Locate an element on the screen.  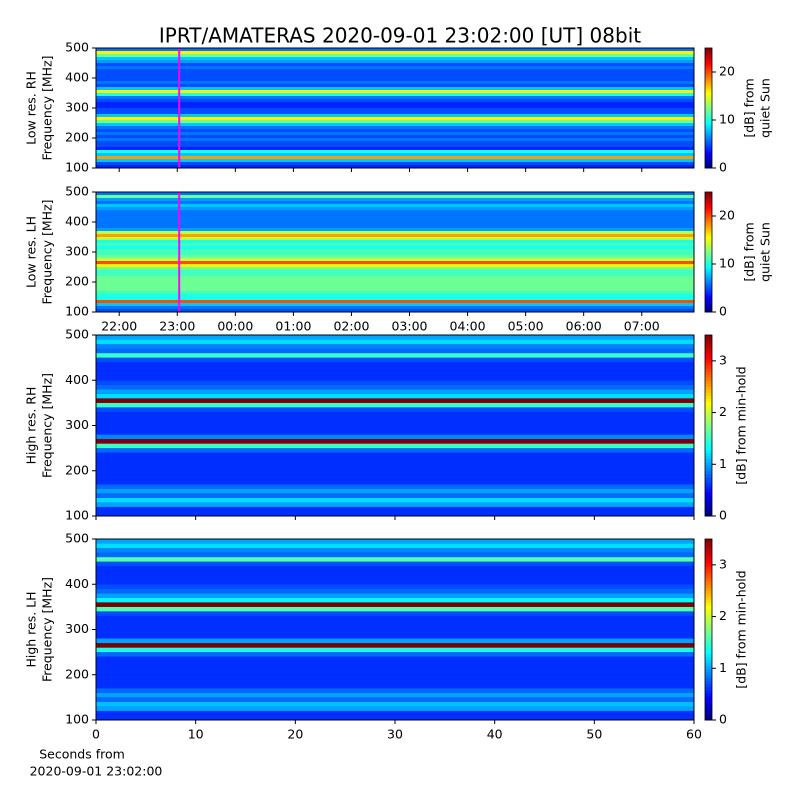
colorbar-frame is located at coordinates (708, 108).